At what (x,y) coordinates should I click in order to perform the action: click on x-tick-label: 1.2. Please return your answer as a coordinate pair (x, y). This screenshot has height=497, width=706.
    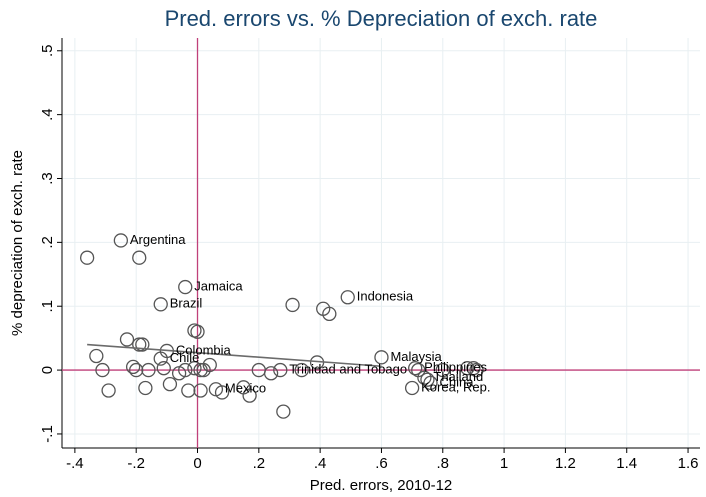
    Looking at the image, I should click on (565, 463).